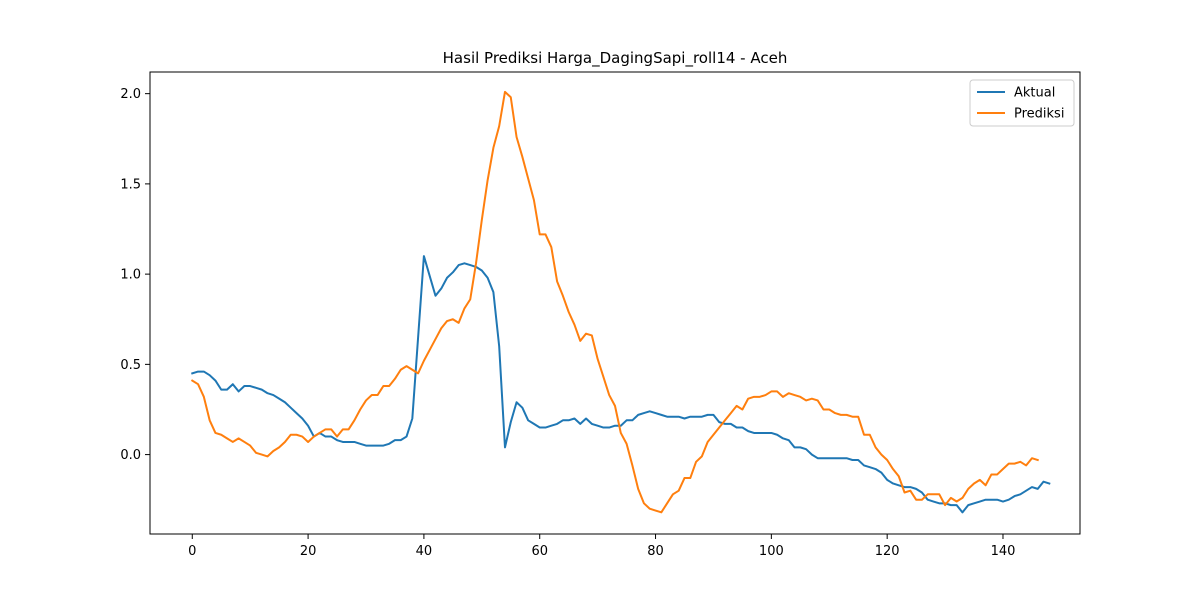 This screenshot has width=1200, height=600. Describe the element at coordinates (308, 551) in the screenshot. I see `x-tick-label: 20` at that location.